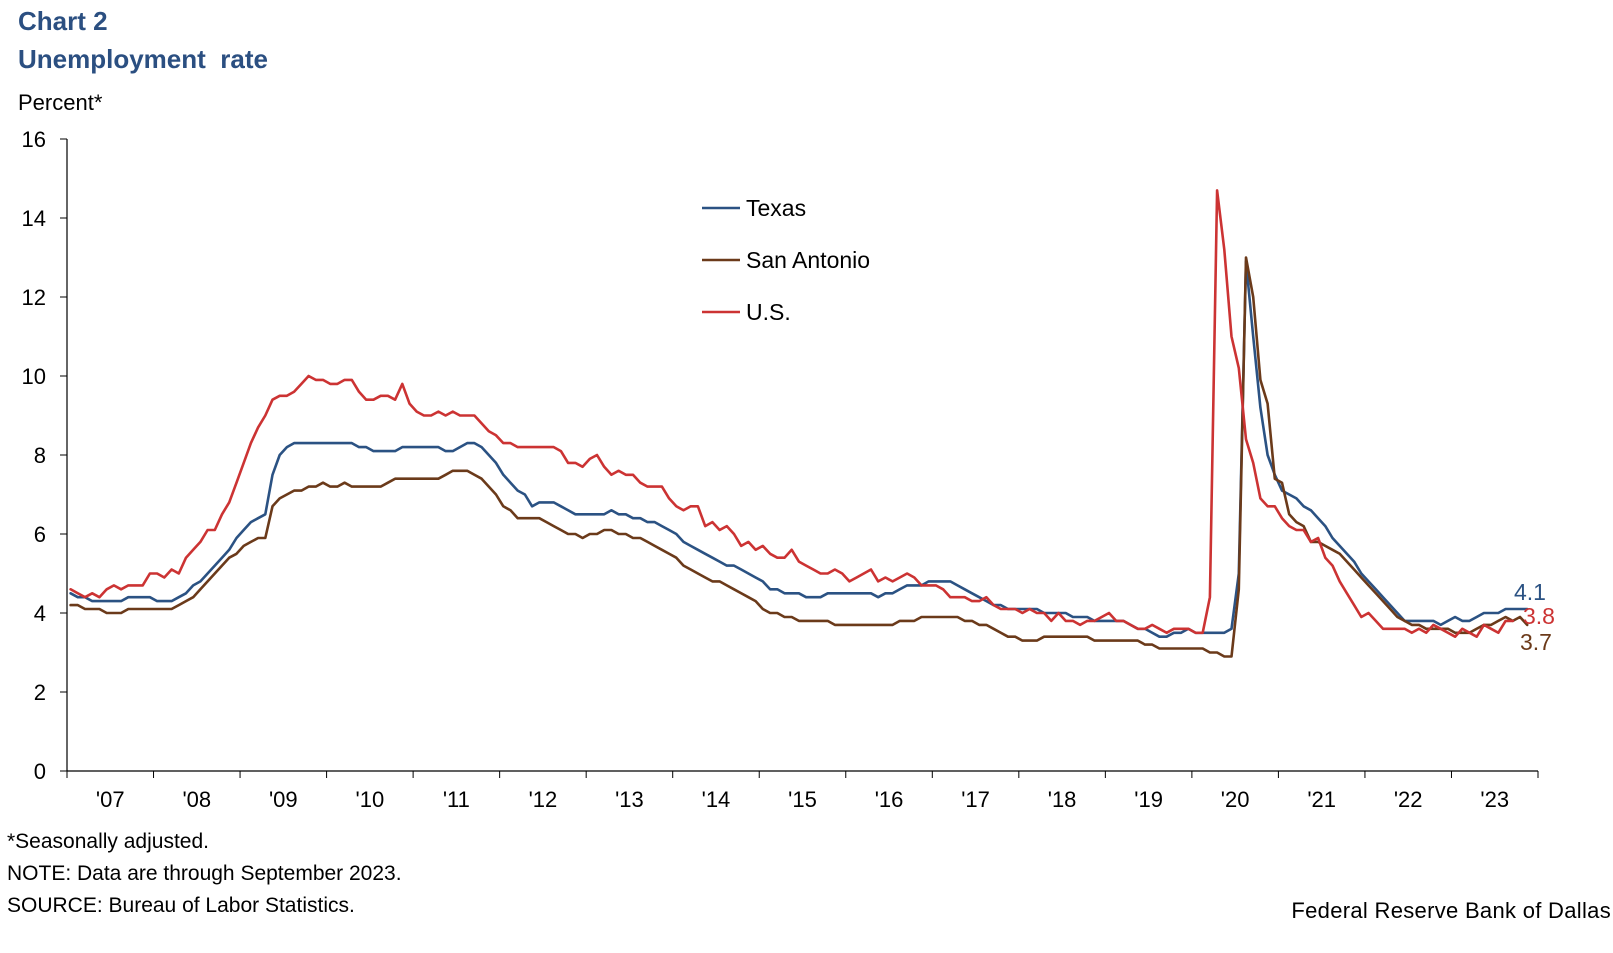 The width and height of the screenshot is (1613, 953). I want to click on x-tick-label: '22, so click(1408, 799).